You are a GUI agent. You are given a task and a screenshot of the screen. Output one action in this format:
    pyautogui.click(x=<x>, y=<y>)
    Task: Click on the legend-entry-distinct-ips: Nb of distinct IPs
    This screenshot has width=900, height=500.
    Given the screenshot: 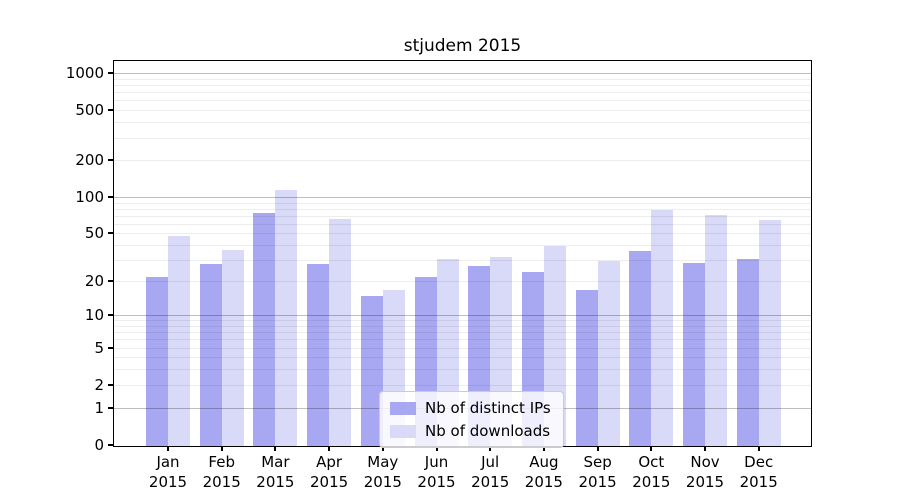 What is the action you would take?
    pyautogui.click(x=470, y=408)
    